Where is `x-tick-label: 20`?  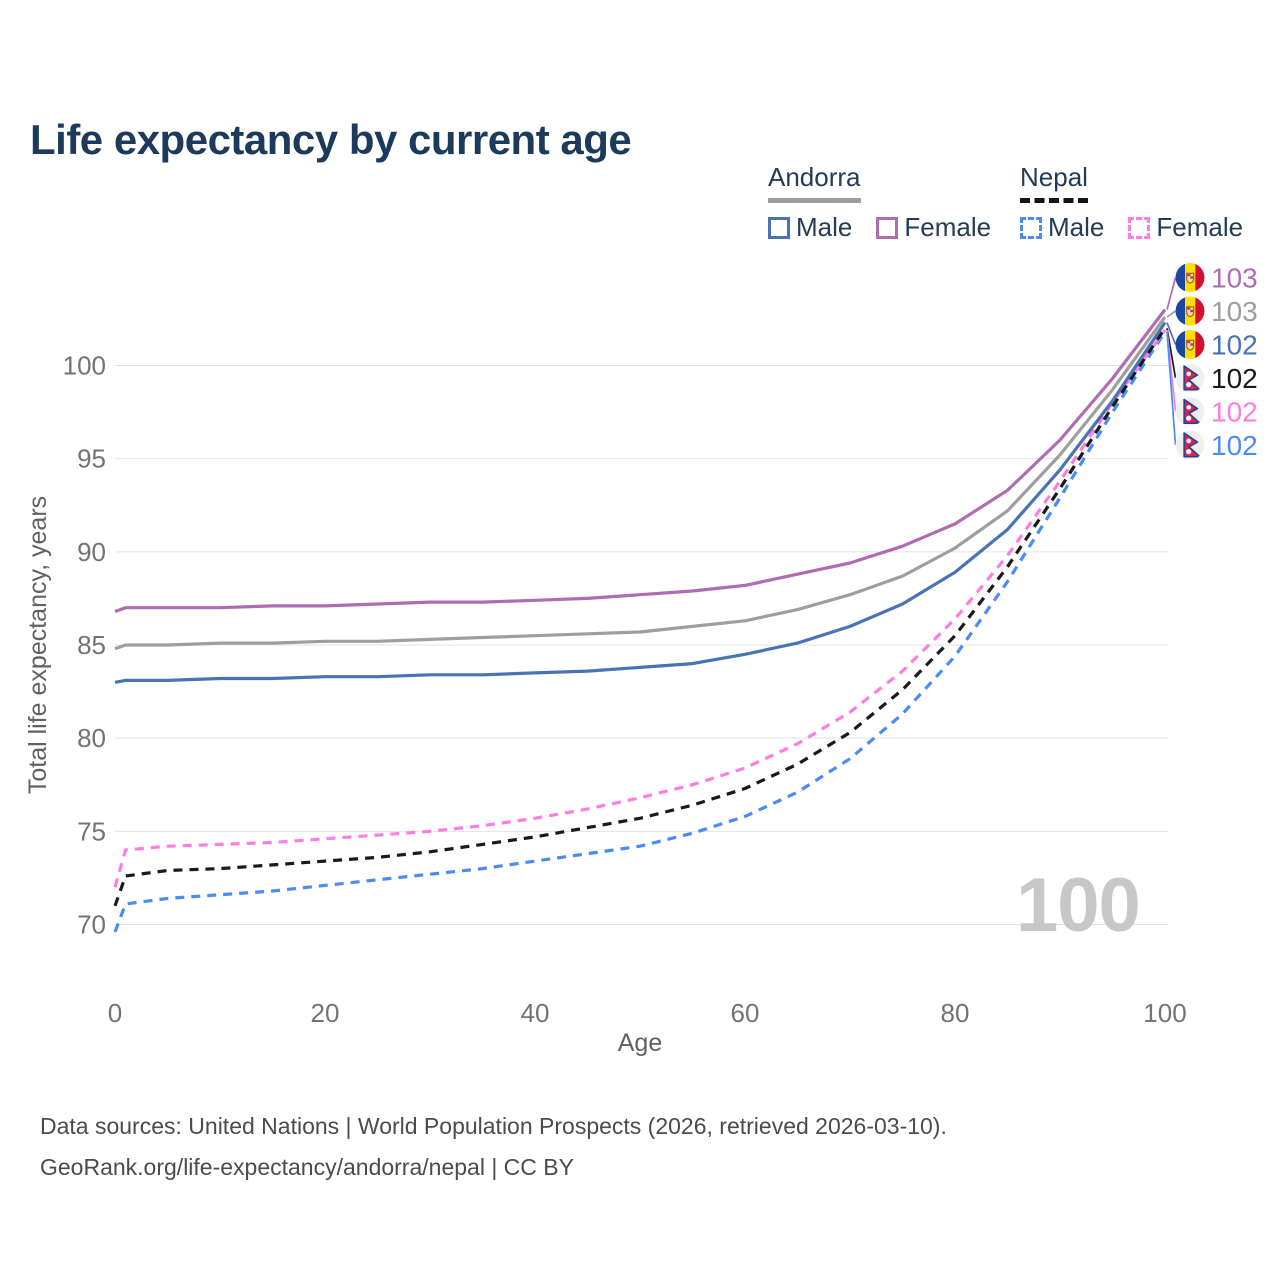
x-tick-label: 20 is located at coordinates (325, 1013).